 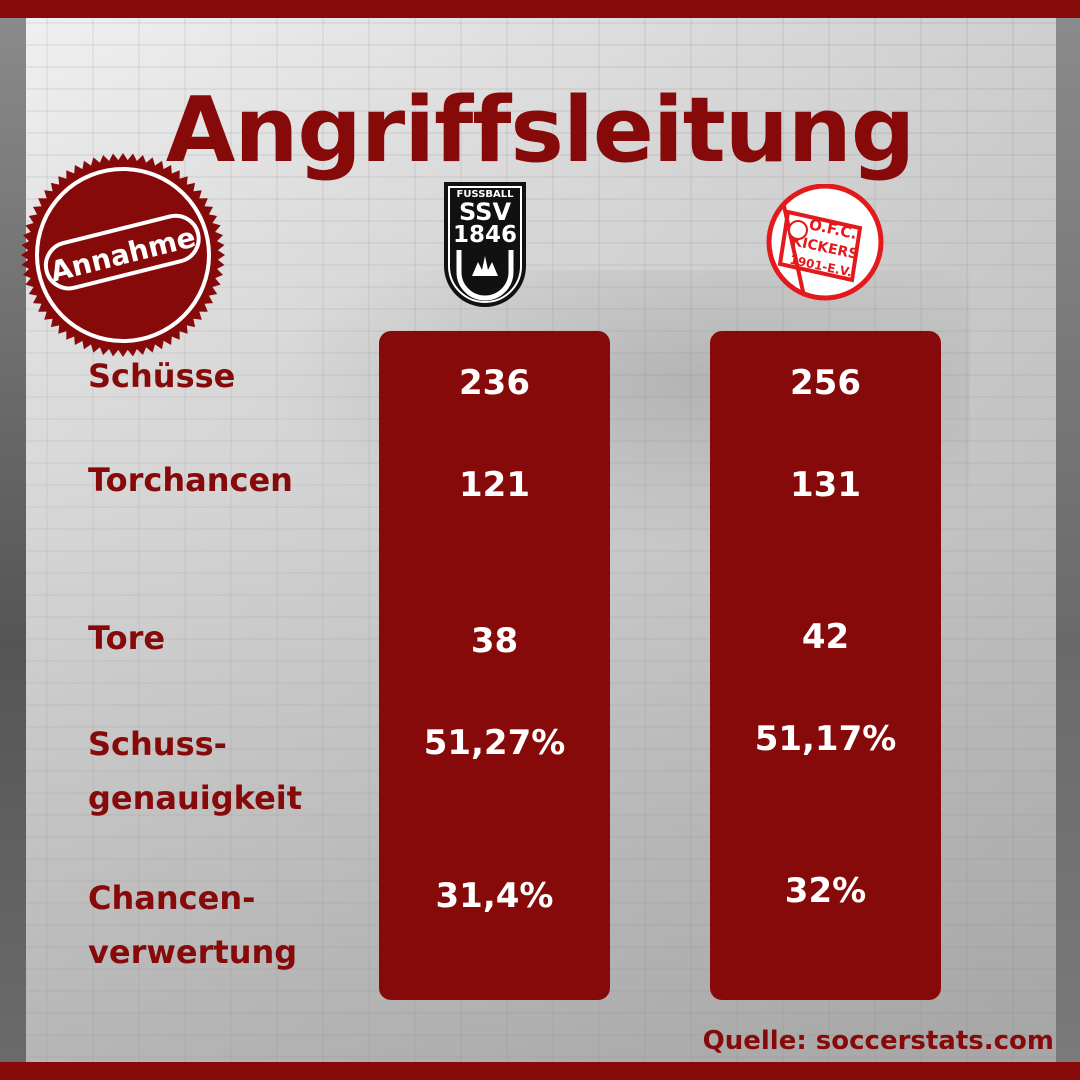 I want to click on annahme-stamp: Annahme, so click(x=123, y=255).